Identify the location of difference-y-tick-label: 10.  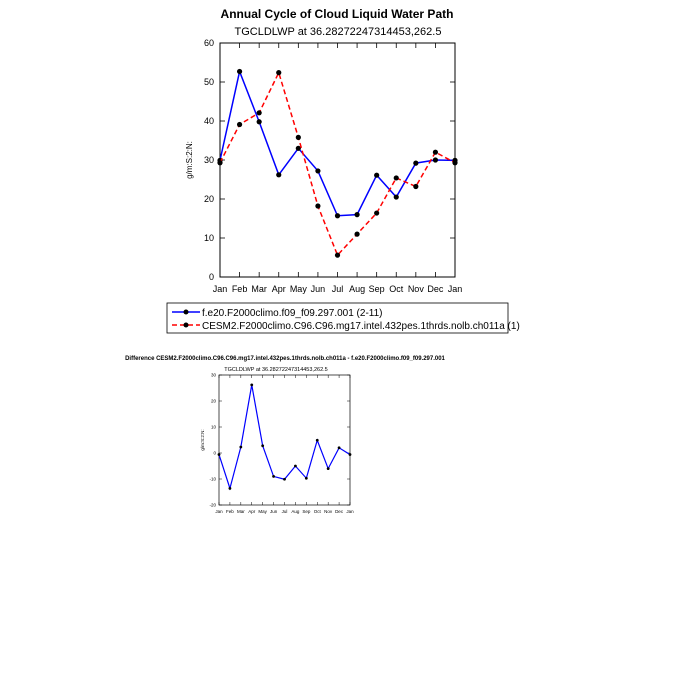
(214, 427).